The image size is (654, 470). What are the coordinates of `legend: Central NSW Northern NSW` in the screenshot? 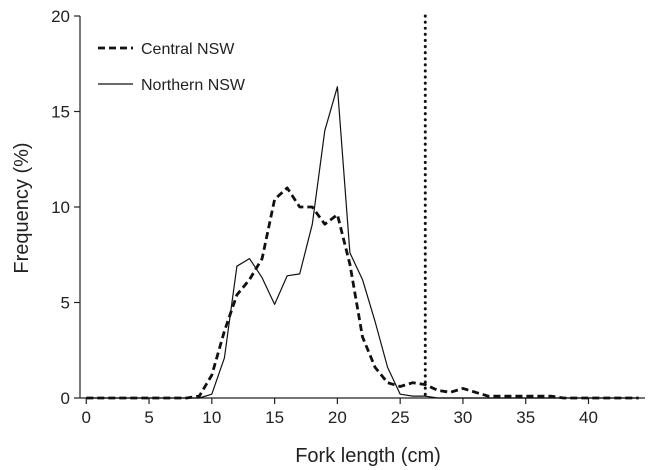 It's located at (172, 67).